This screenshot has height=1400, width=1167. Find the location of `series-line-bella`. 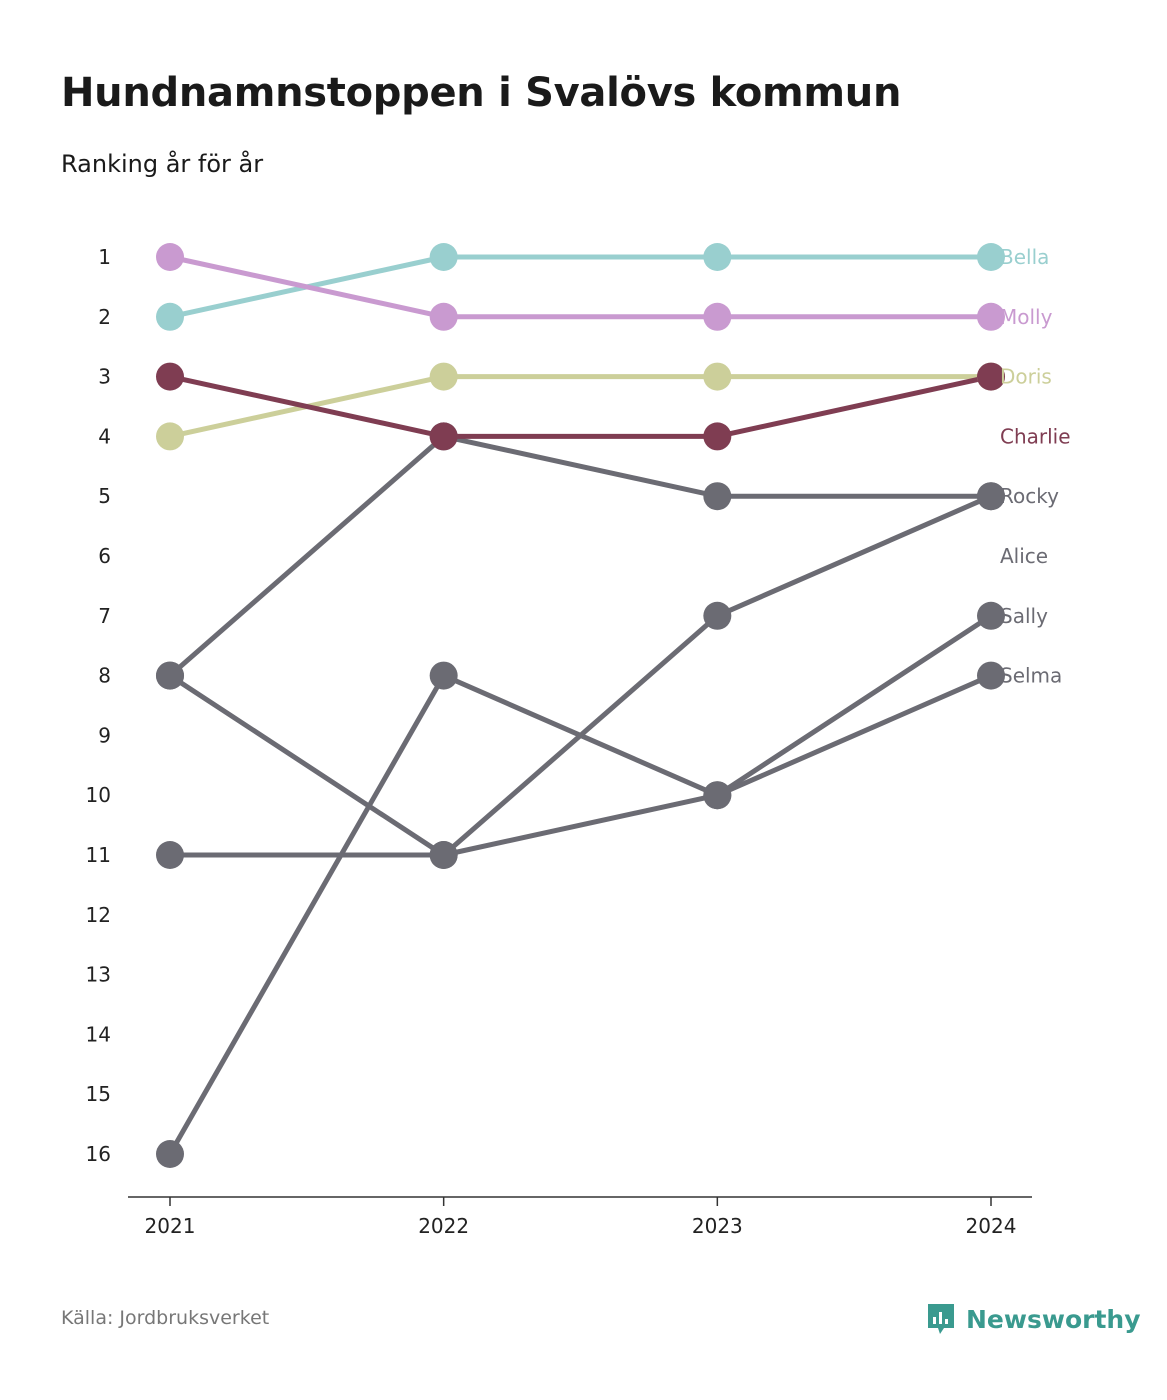

series-line-bella is located at coordinates (580, 287).